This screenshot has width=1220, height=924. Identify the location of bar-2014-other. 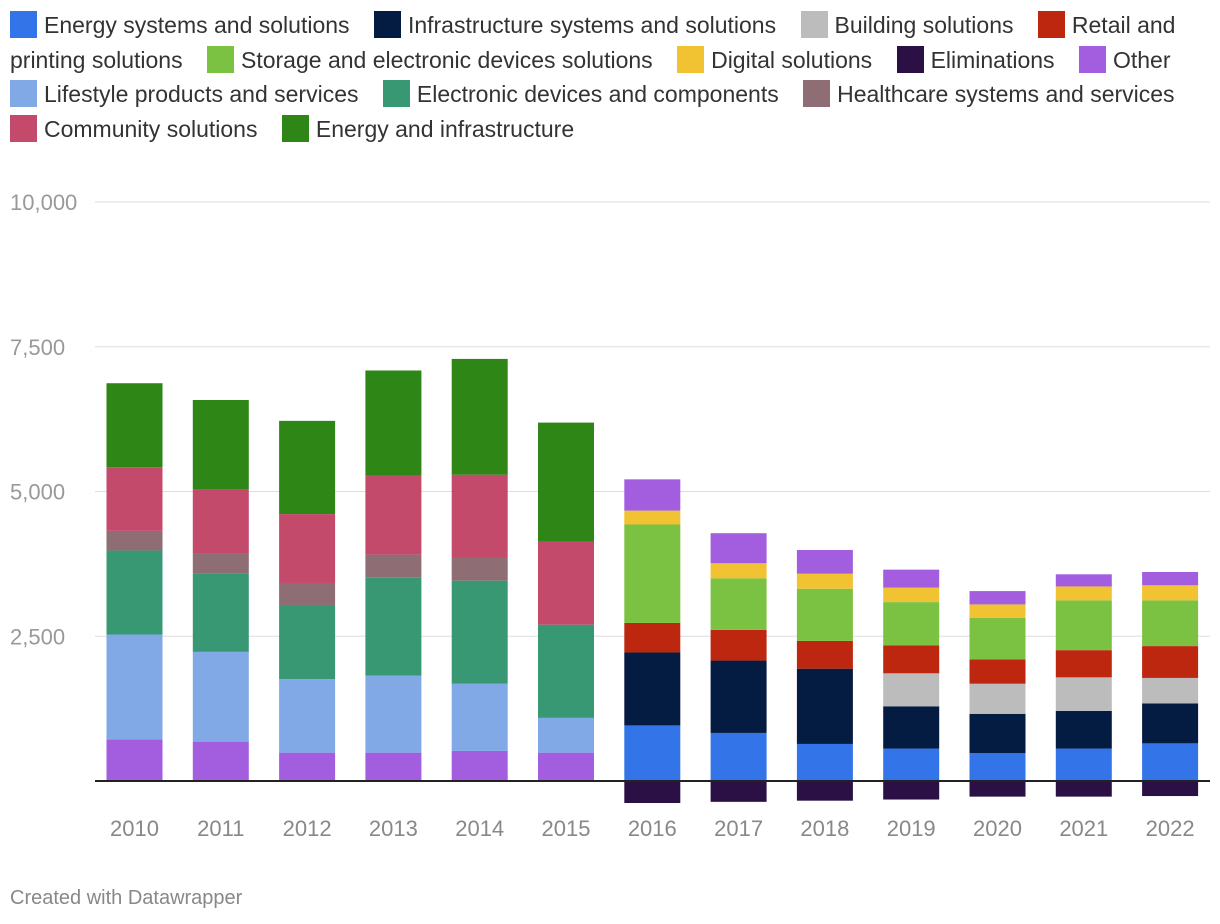
(479, 765).